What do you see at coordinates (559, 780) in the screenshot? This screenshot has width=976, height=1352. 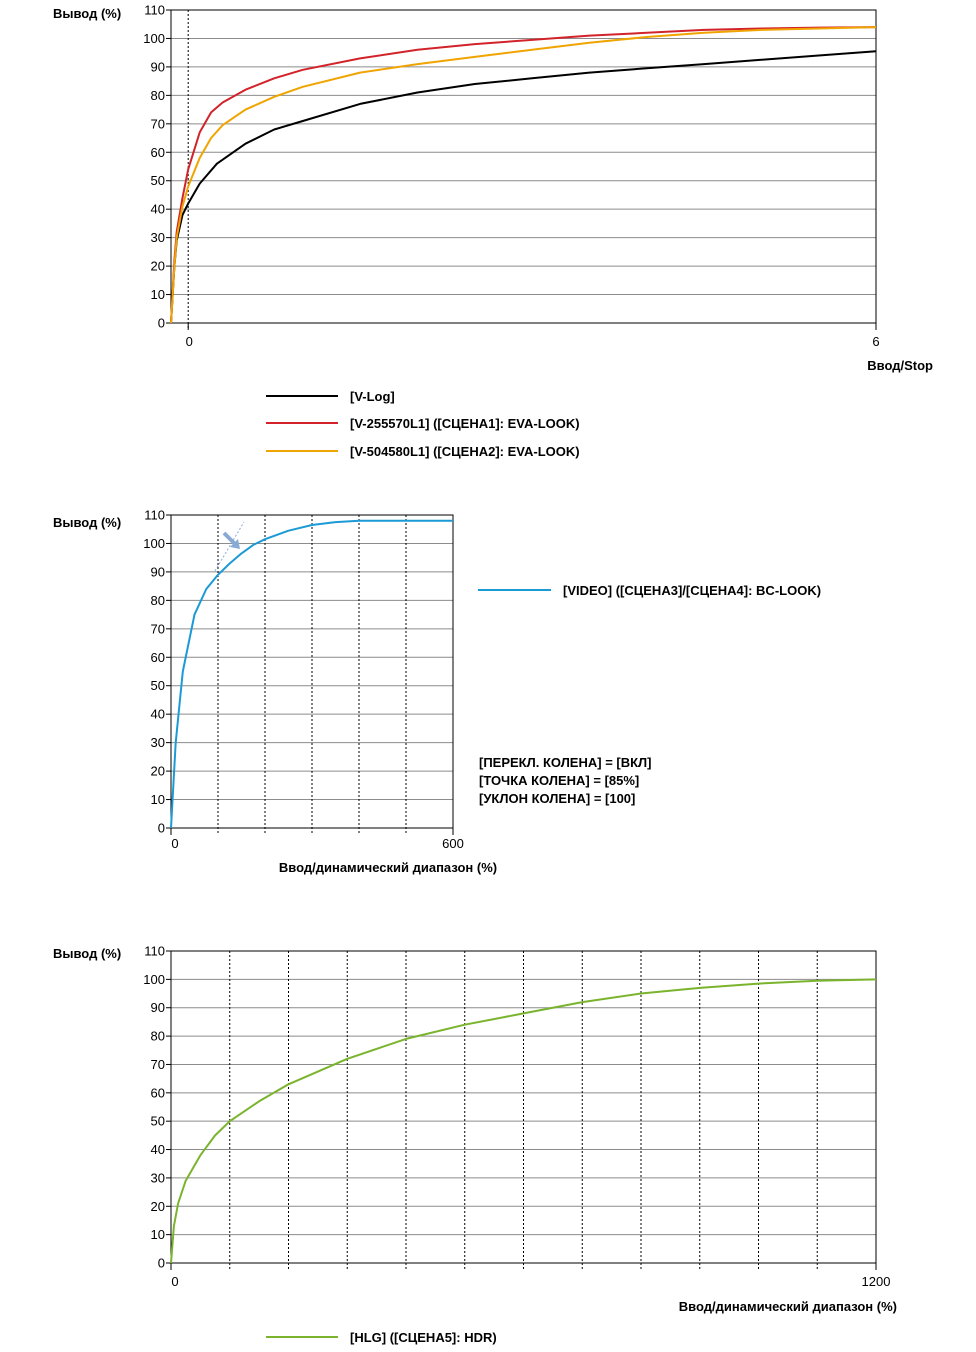 I see `knee-setting-note: [ТОЧКА КОЛЕНА] = [85%]` at bounding box center [559, 780].